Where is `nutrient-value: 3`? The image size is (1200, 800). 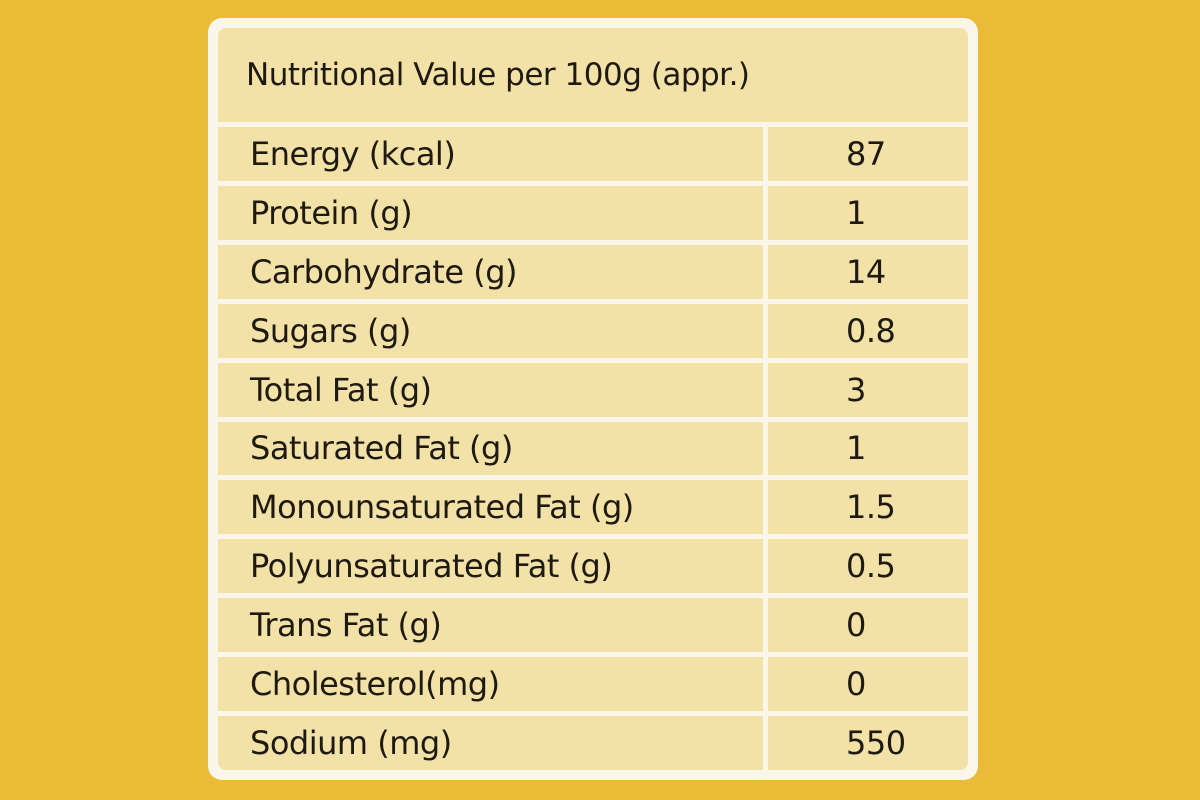 nutrient-value: 3 is located at coordinates (868, 389).